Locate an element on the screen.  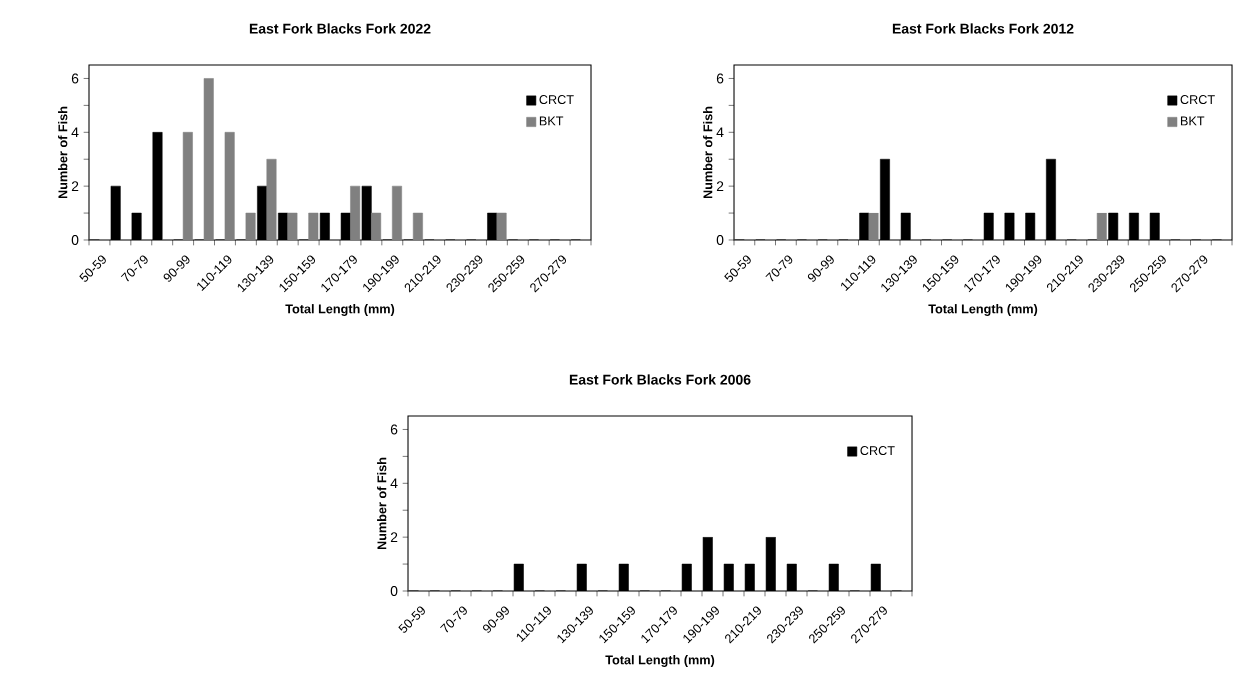
chart-title: East Fork Blacks Fork 2006 is located at coordinates (660, 379).